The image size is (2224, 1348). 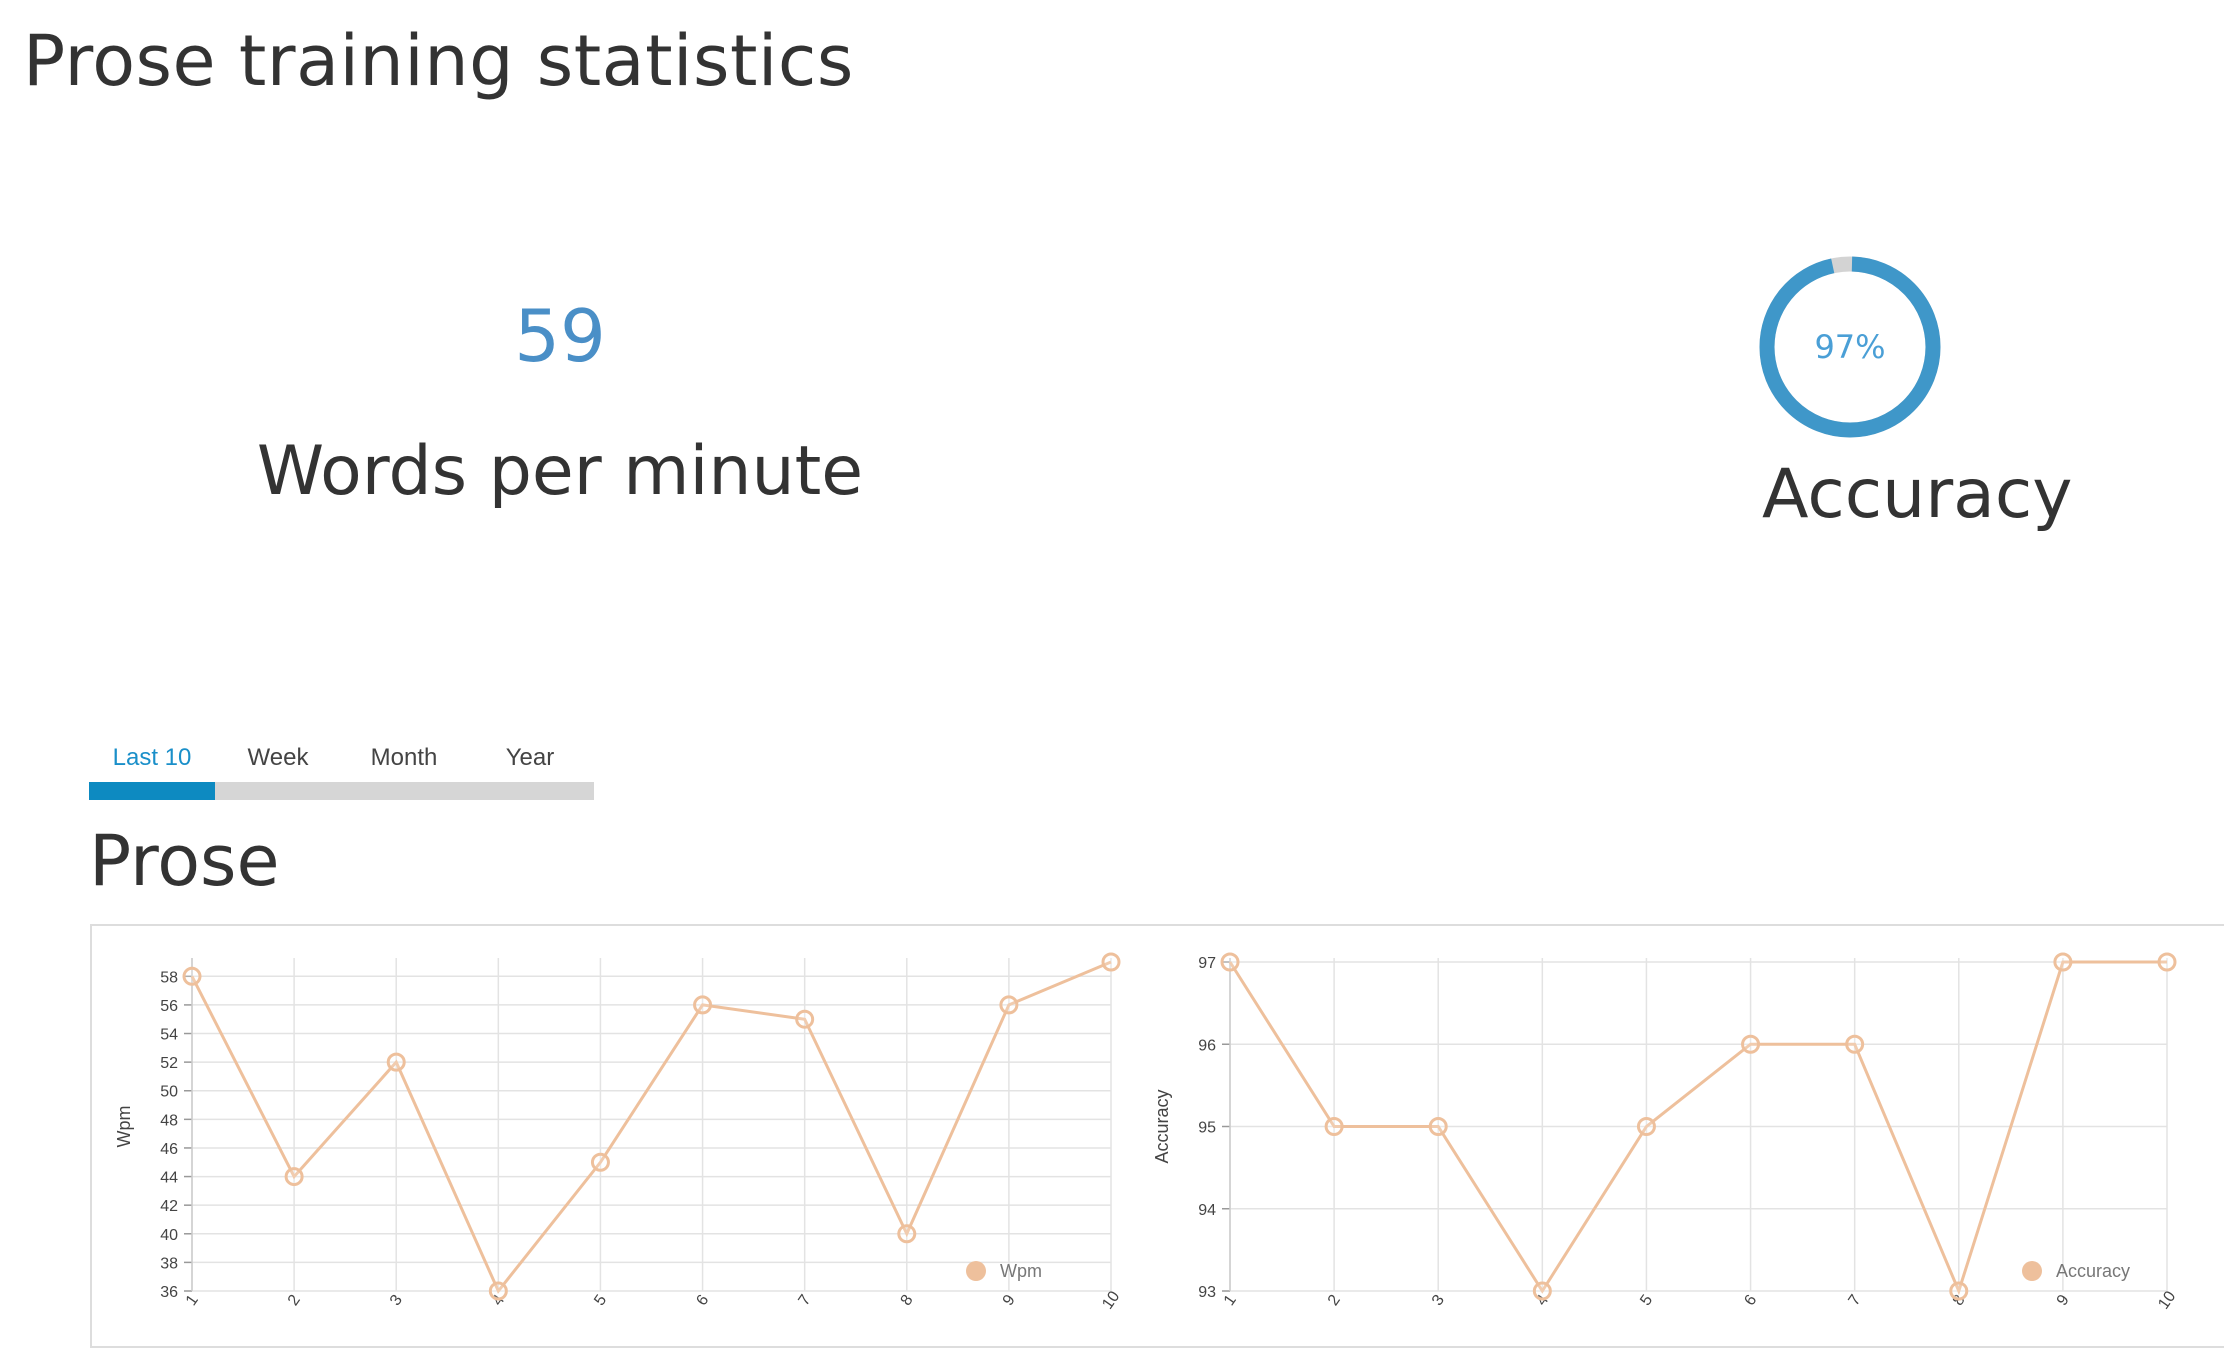 I want to click on y-tick-label: 54, so click(x=169, y=1035).